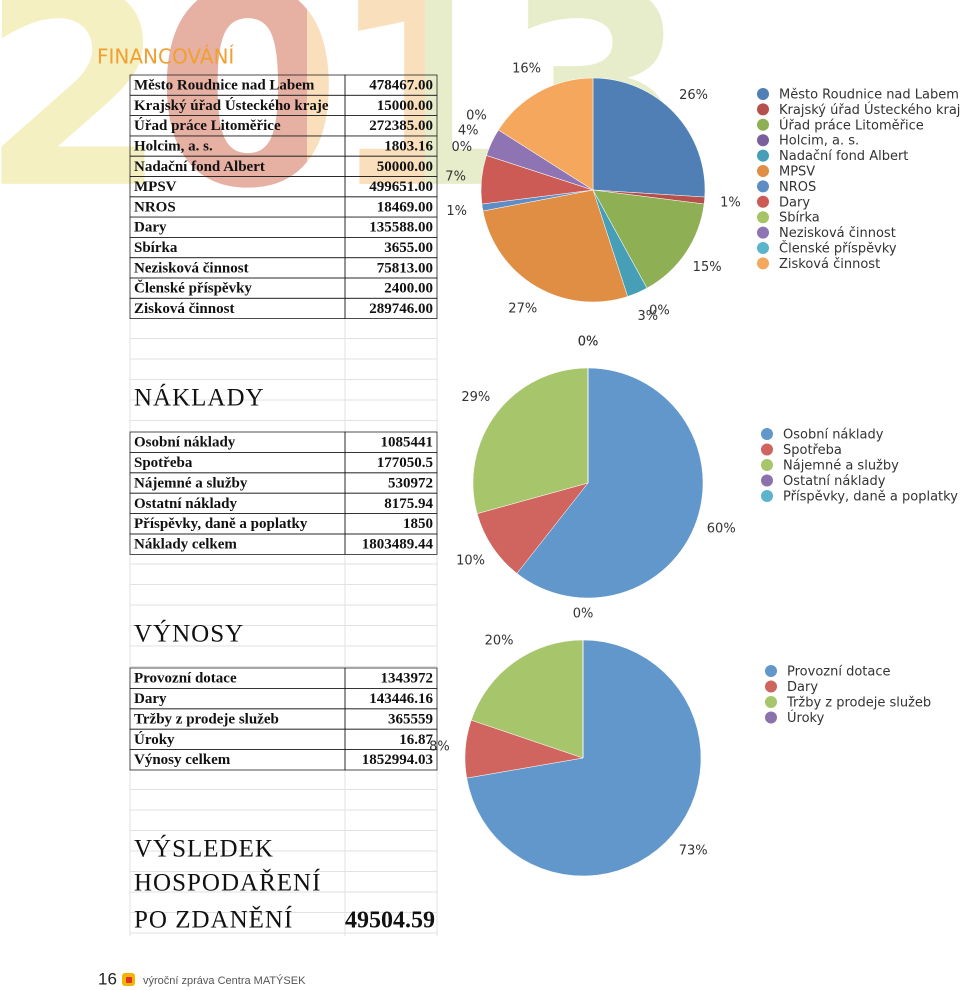  What do you see at coordinates (405, 463) in the screenshot?
I see `row-value: 177050.5` at bounding box center [405, 463].